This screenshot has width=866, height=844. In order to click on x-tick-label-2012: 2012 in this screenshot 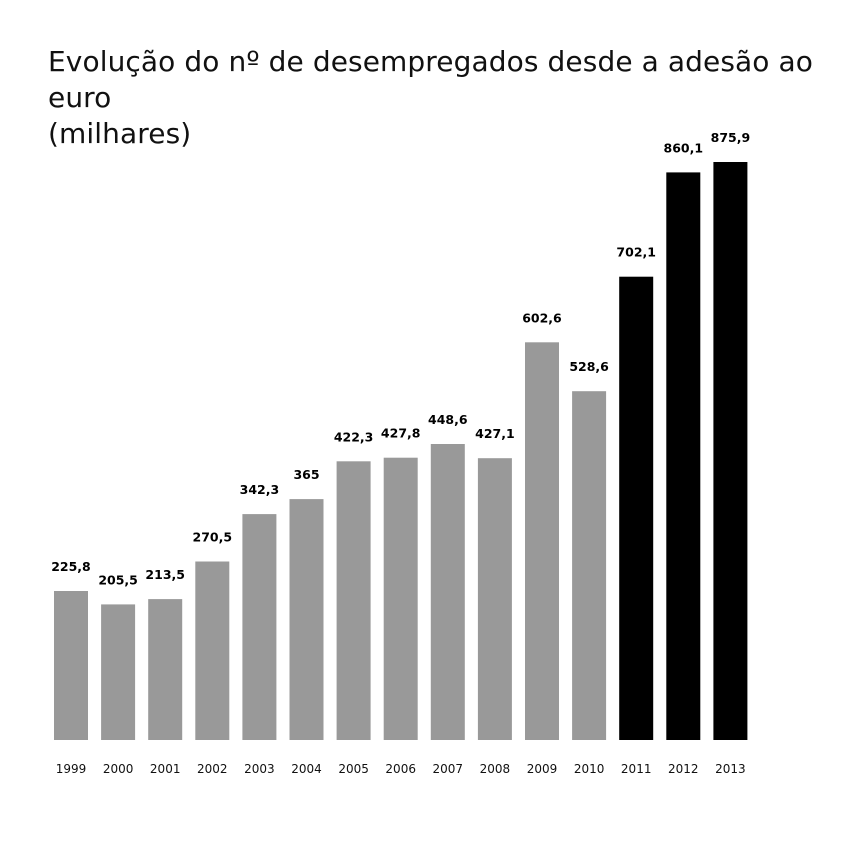, I will do `click(683, 769)`.